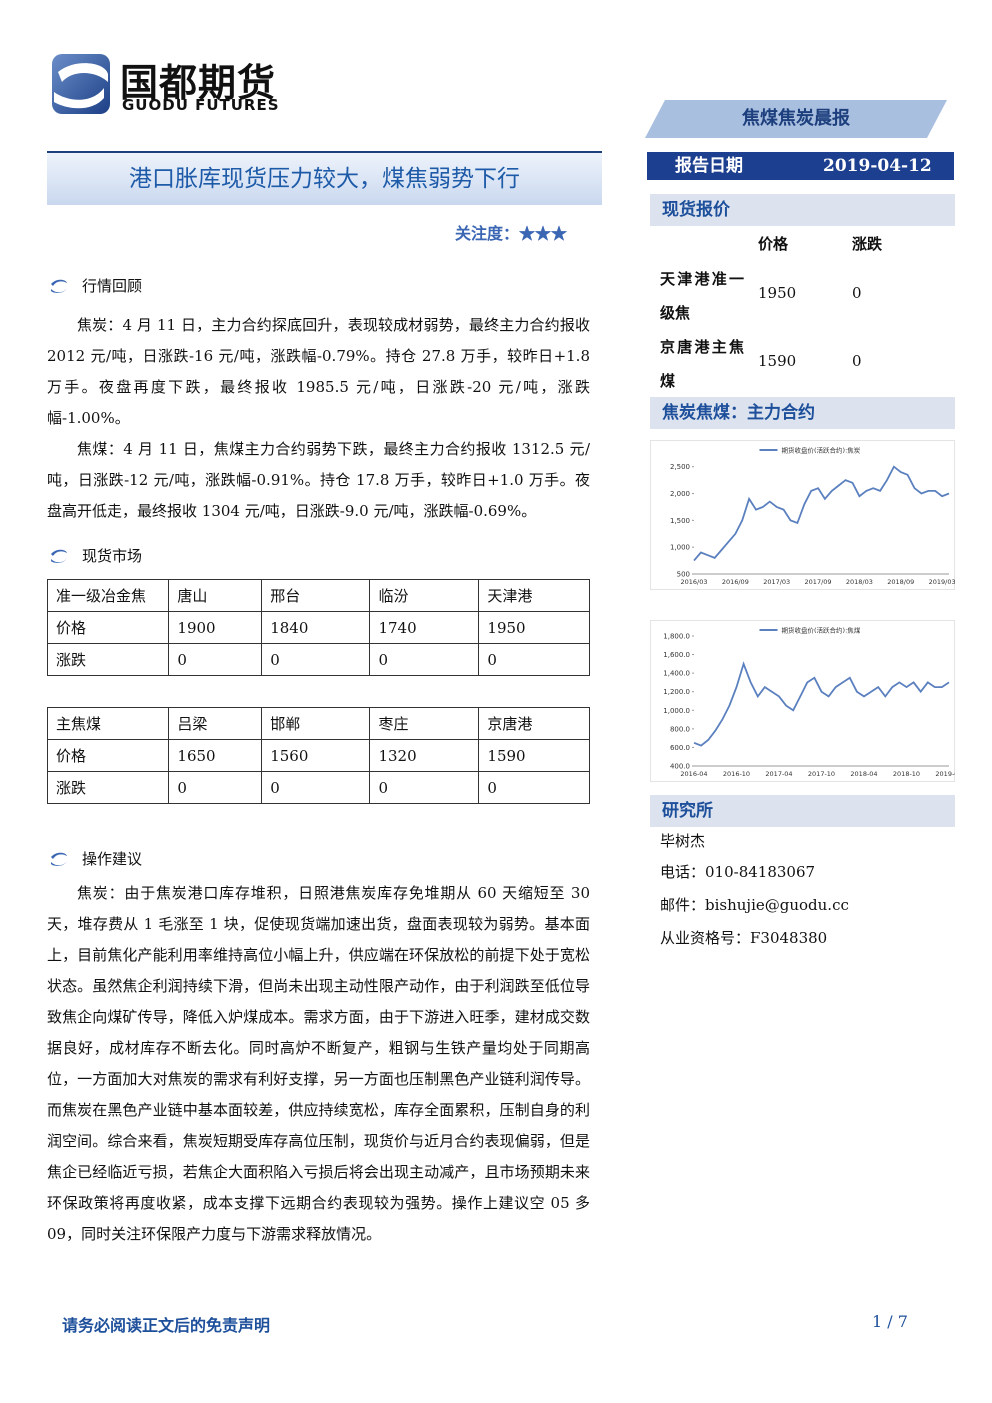  What do you see at coordinates (890, 1321) in the screenshot?
I see `page-number: 1 / 7` at bounding box center [890, 1321].